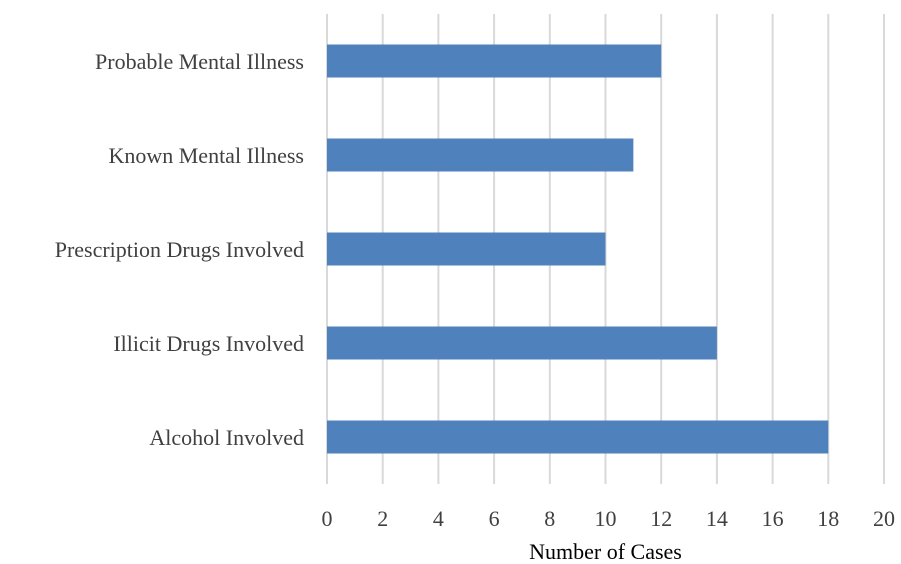 This screenshot has height=564, width=901. Describe the element at coordinates (773, 518) in the screenshot. I see `x-tick-label: 16` at that location.